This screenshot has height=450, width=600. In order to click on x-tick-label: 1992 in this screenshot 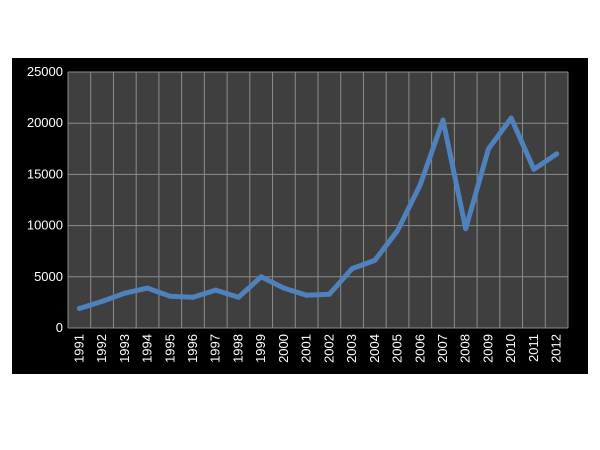, I will do `click(101, 348)`.